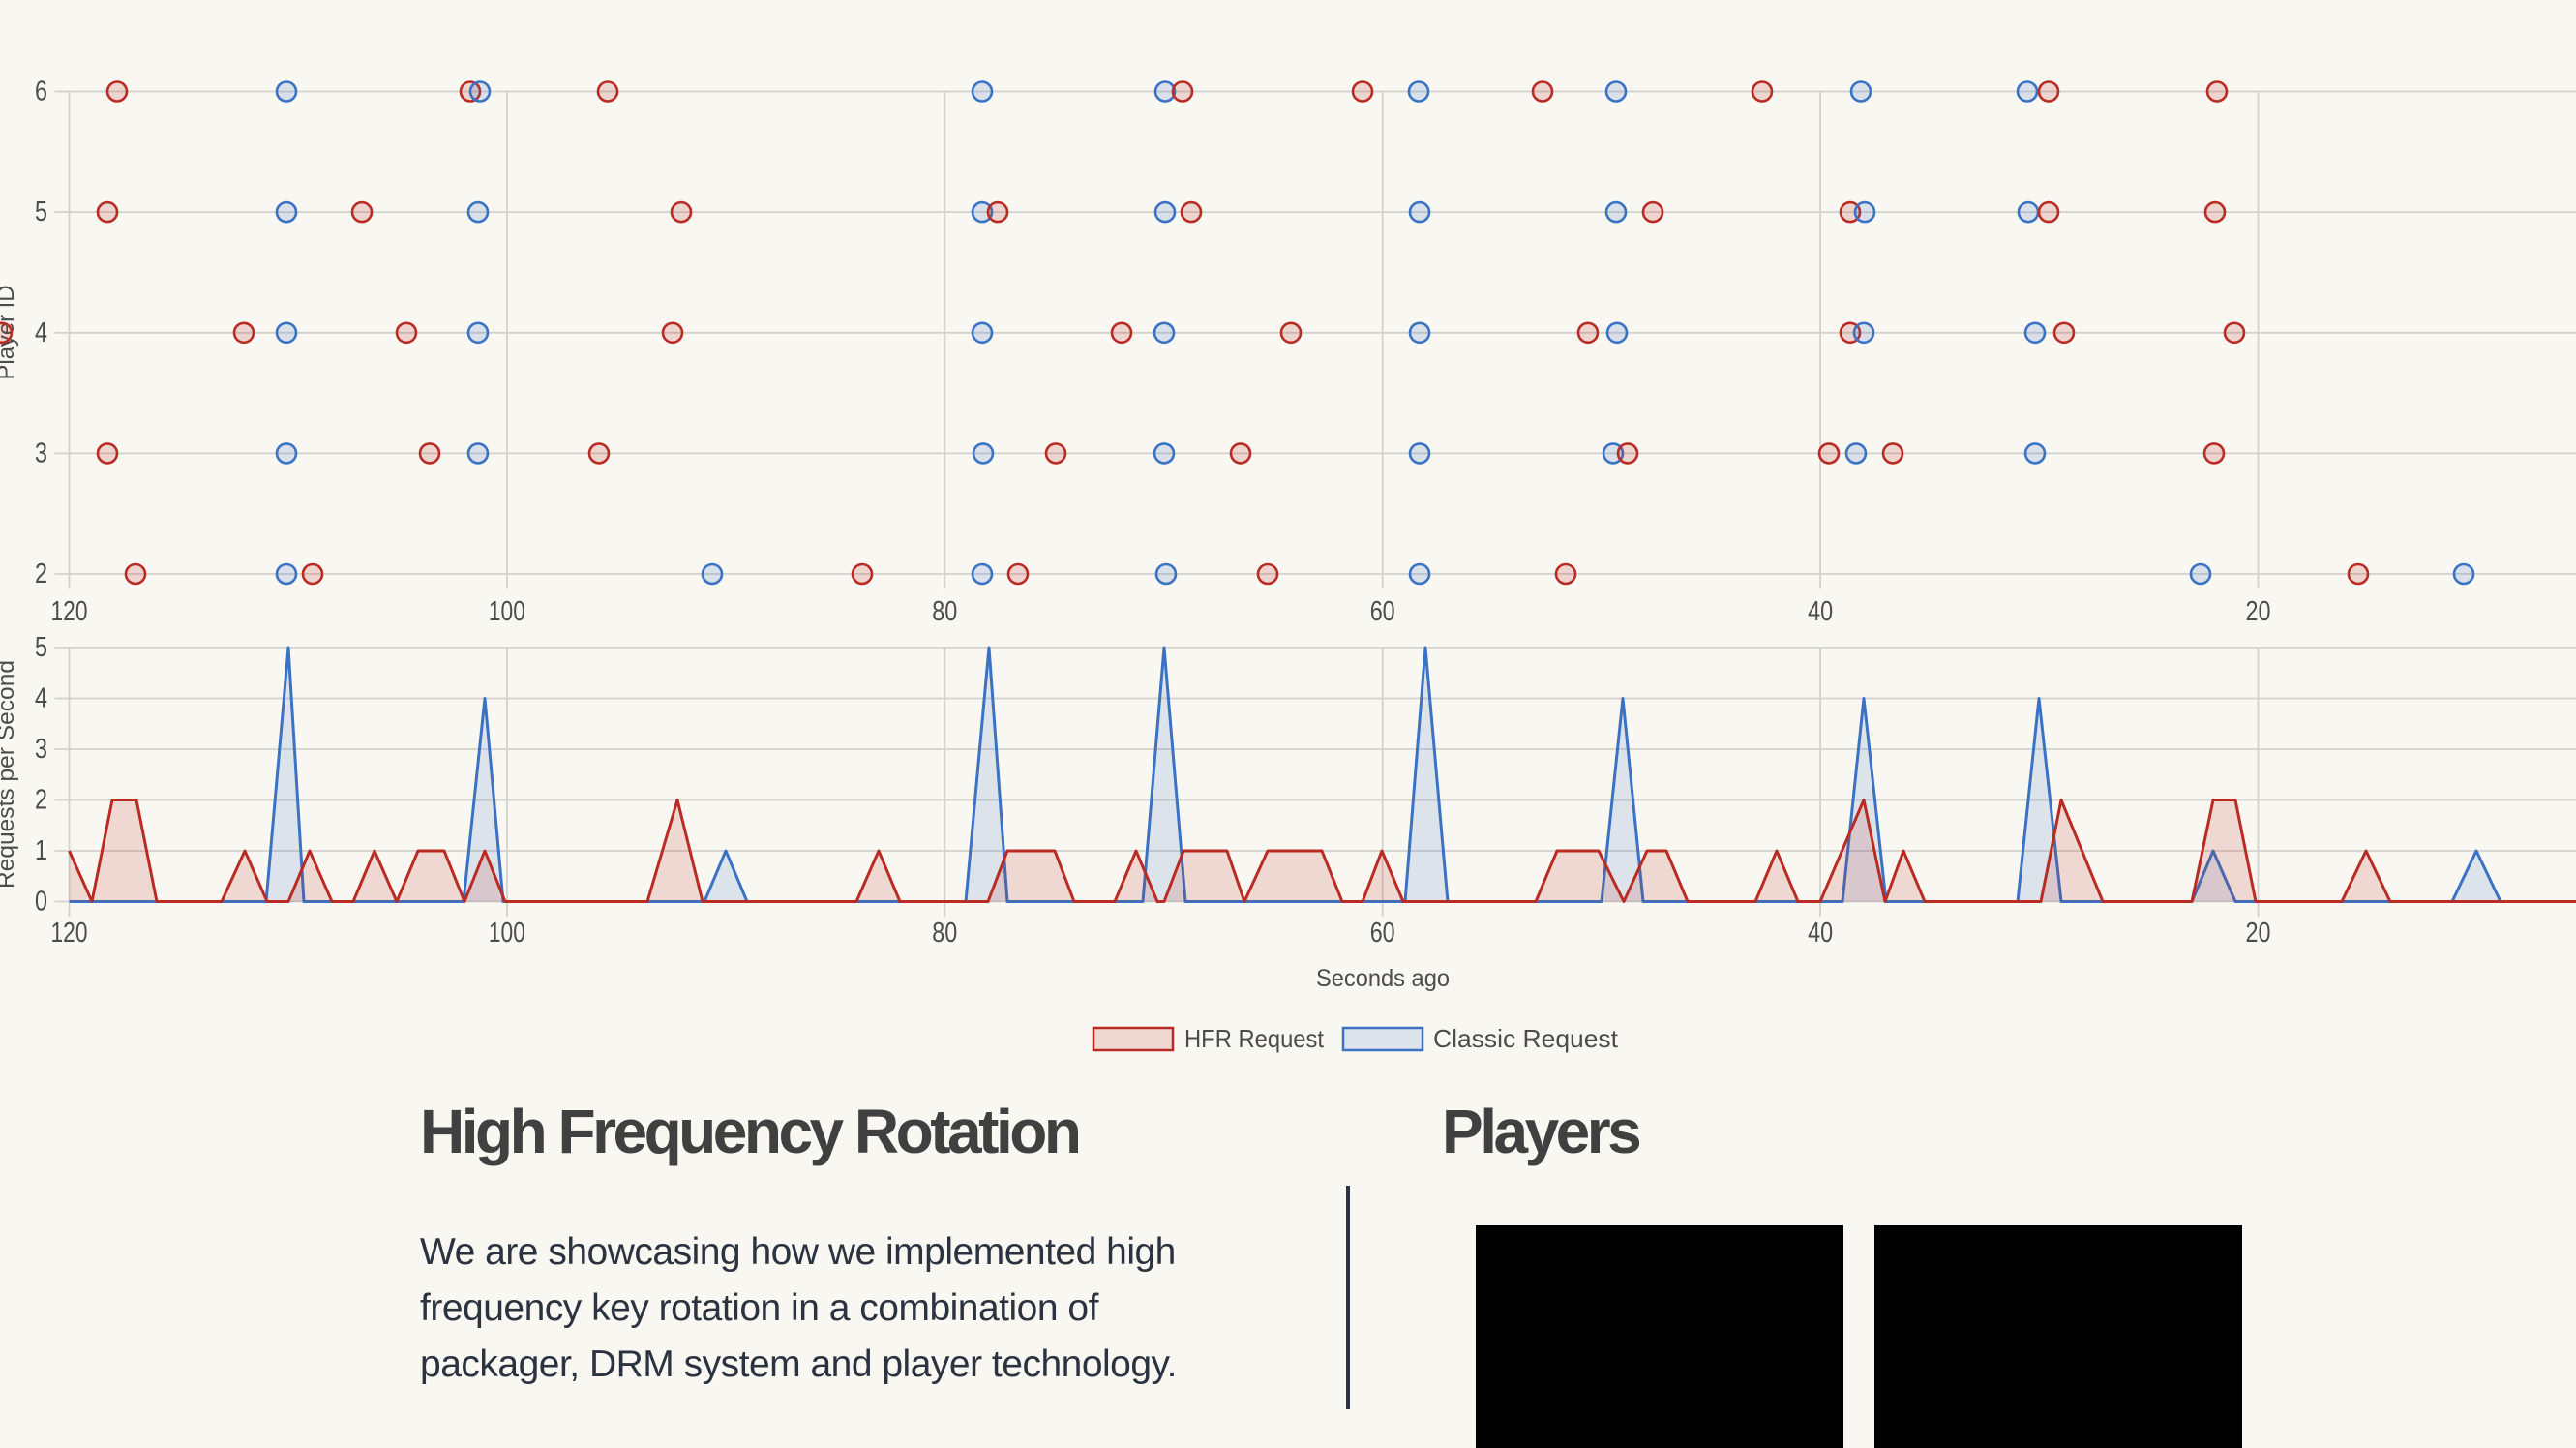  Describe the element at coordinates (41, 850) in the screenshot. I see `svg-text: 1` at that location.